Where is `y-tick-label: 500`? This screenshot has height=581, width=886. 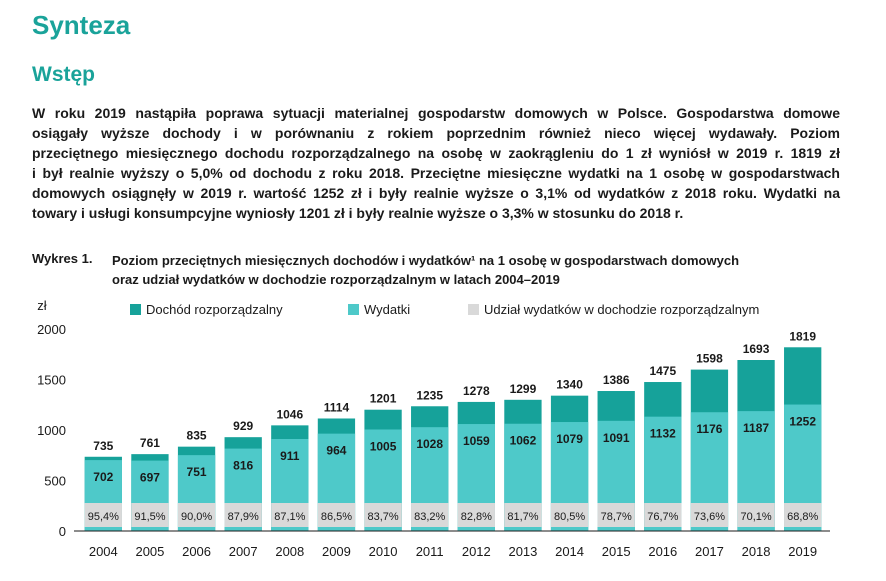
y-tick-label: 500 is located at coordinates (55, 481).